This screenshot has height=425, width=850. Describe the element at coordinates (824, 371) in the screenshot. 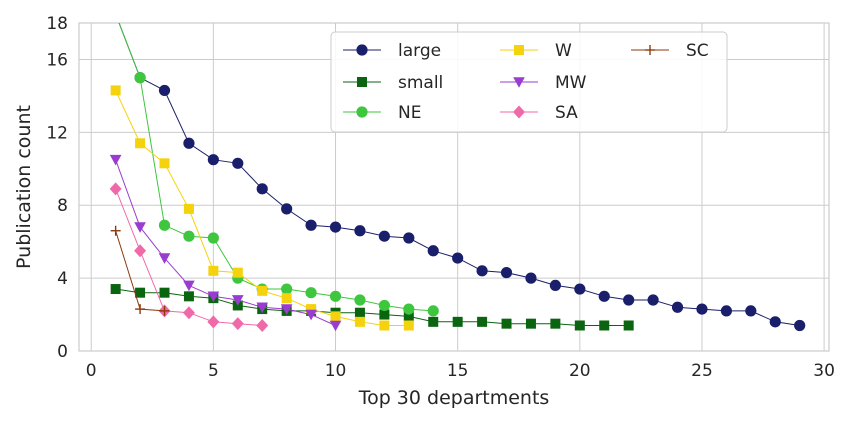

I see `x-tick-label: 30` at that location.